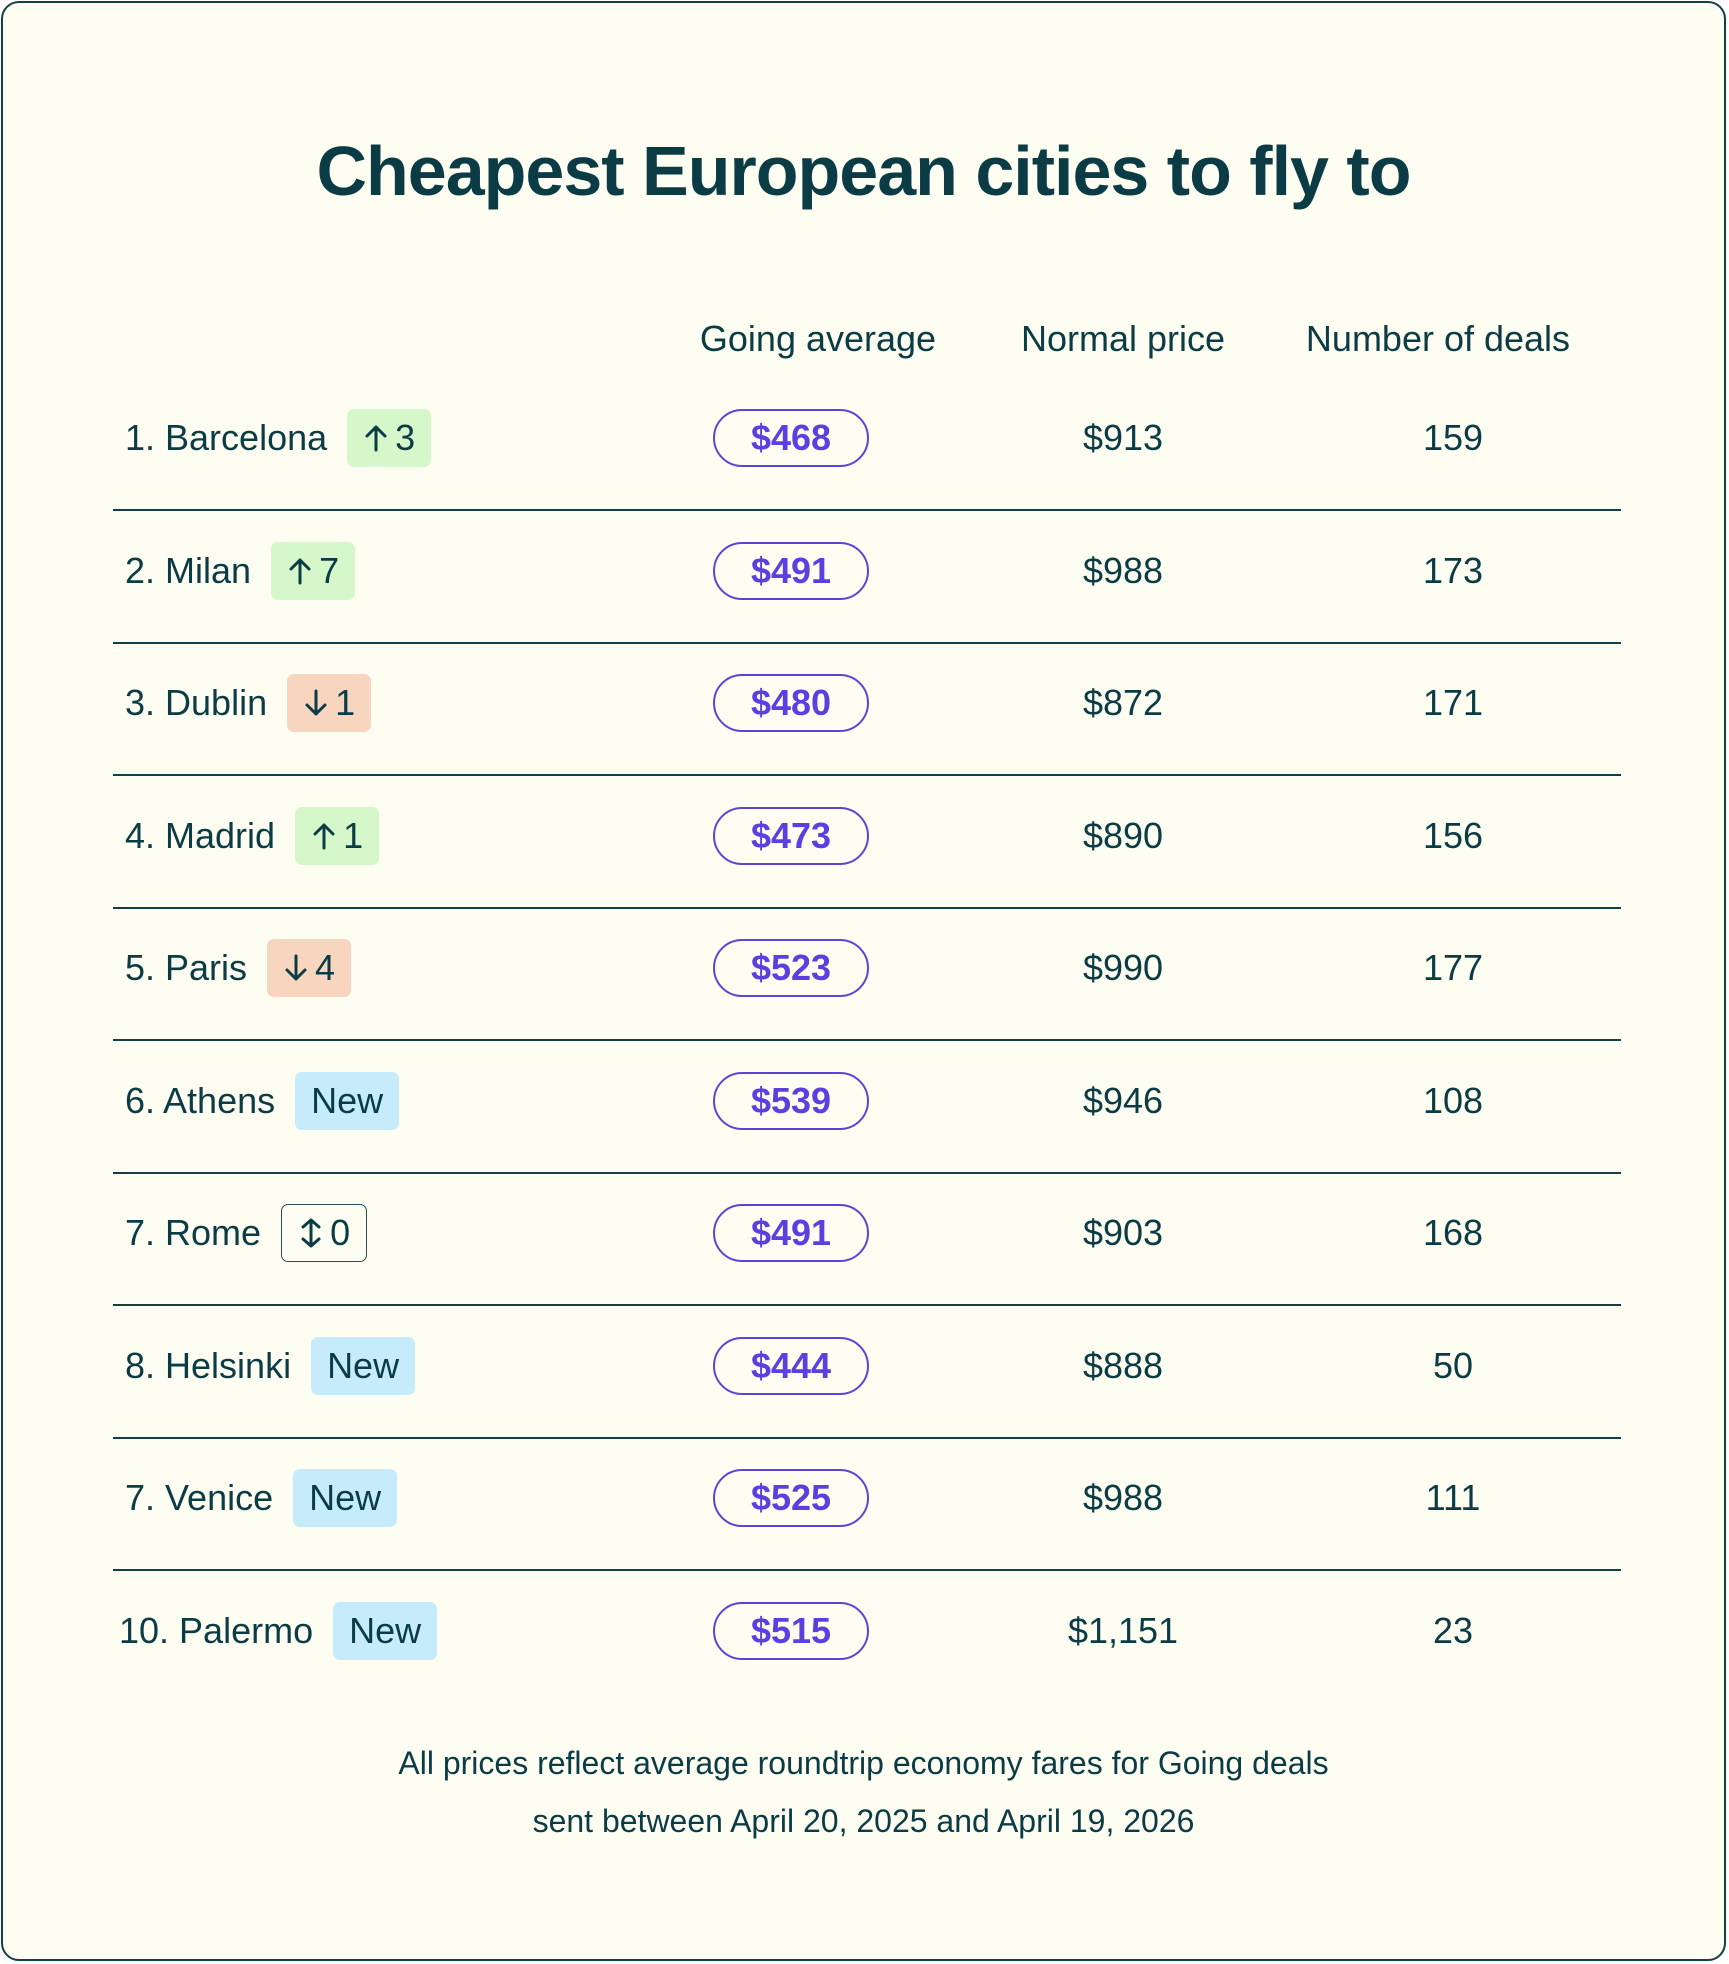 The image size is (1729, 1964). I want to click on normal-price: $903, so click(1123, 1232).